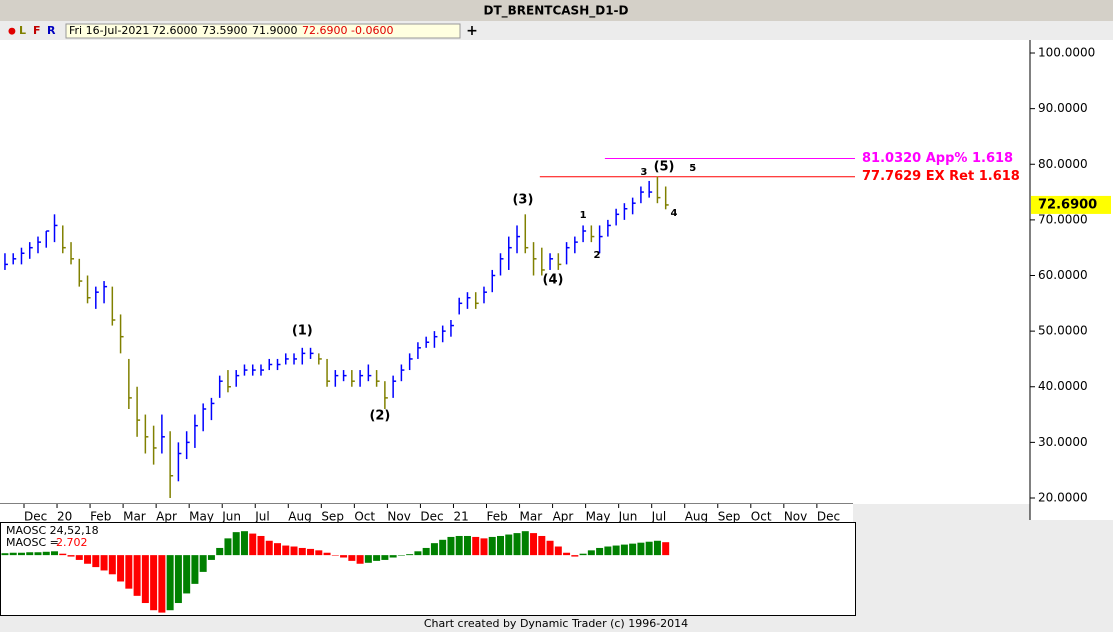 This screenshot has height=632, width=1113. Describe the element at coordinates (1066, 53) in the screenshot. I see `y-tick-label: 100.0000` at that location.